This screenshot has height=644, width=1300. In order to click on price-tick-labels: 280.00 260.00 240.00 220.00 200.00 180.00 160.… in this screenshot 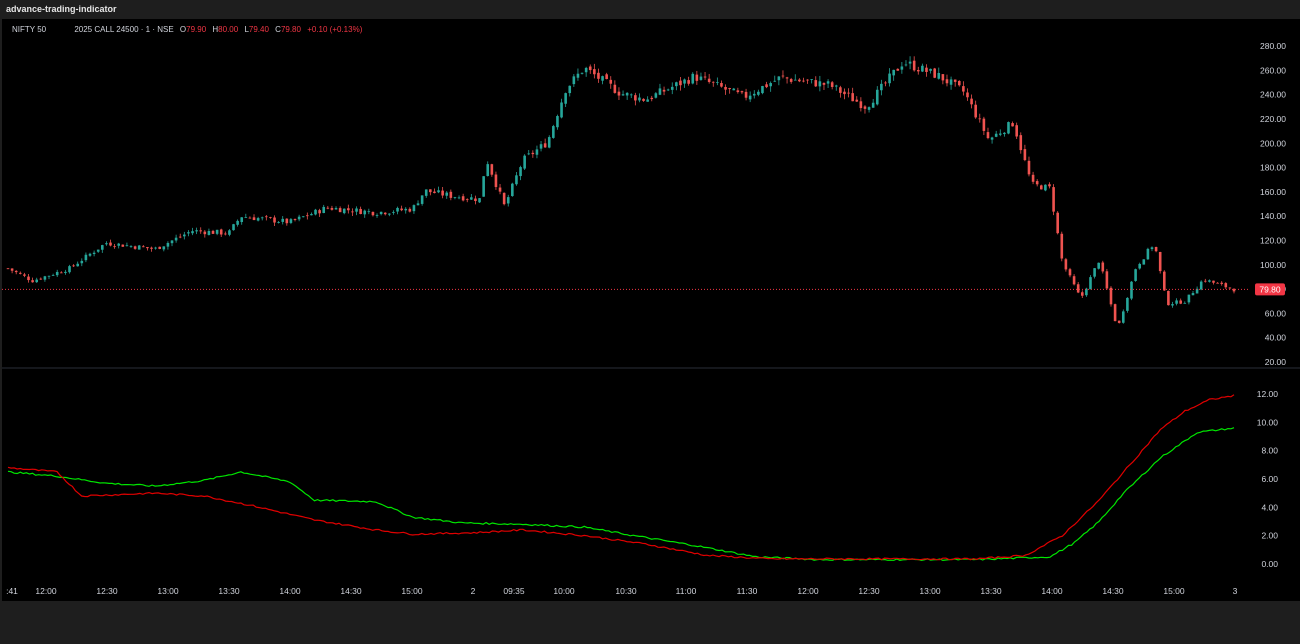, I will do `click(1273, 204)`.